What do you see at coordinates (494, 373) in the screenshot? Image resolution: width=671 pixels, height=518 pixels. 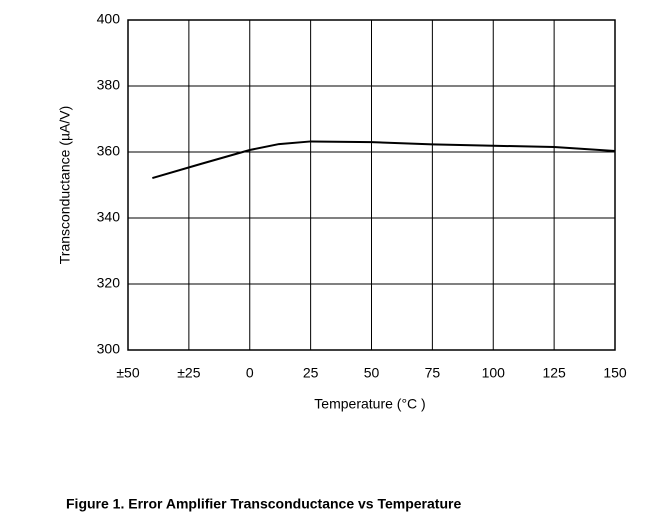 I see `x-tick-label: 100` at bounding box center [494, 373].